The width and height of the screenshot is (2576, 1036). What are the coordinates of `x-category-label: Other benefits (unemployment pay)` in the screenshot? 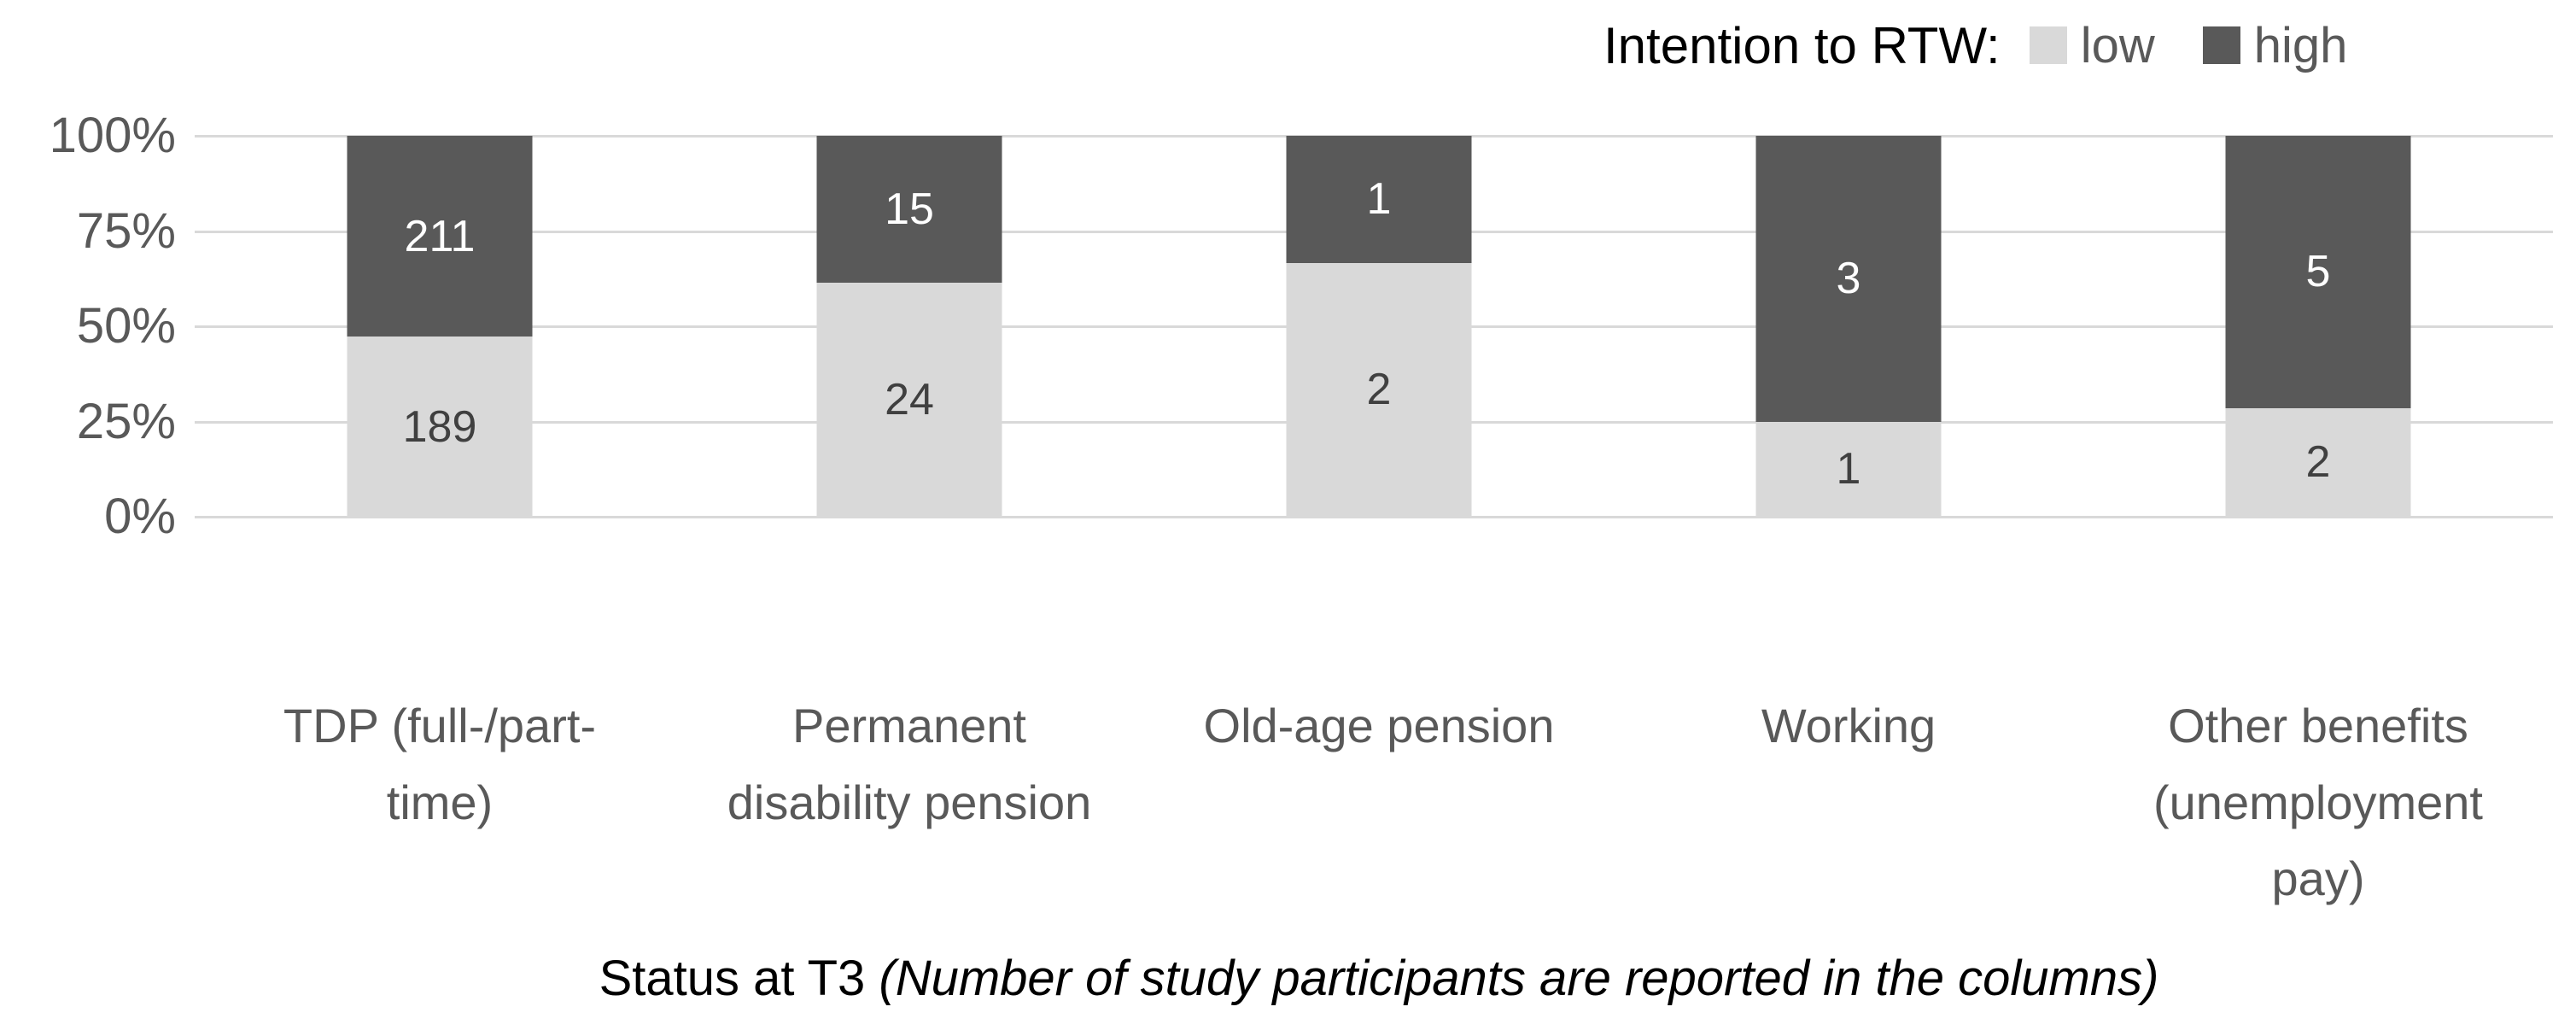 It's located at (2318, 802).